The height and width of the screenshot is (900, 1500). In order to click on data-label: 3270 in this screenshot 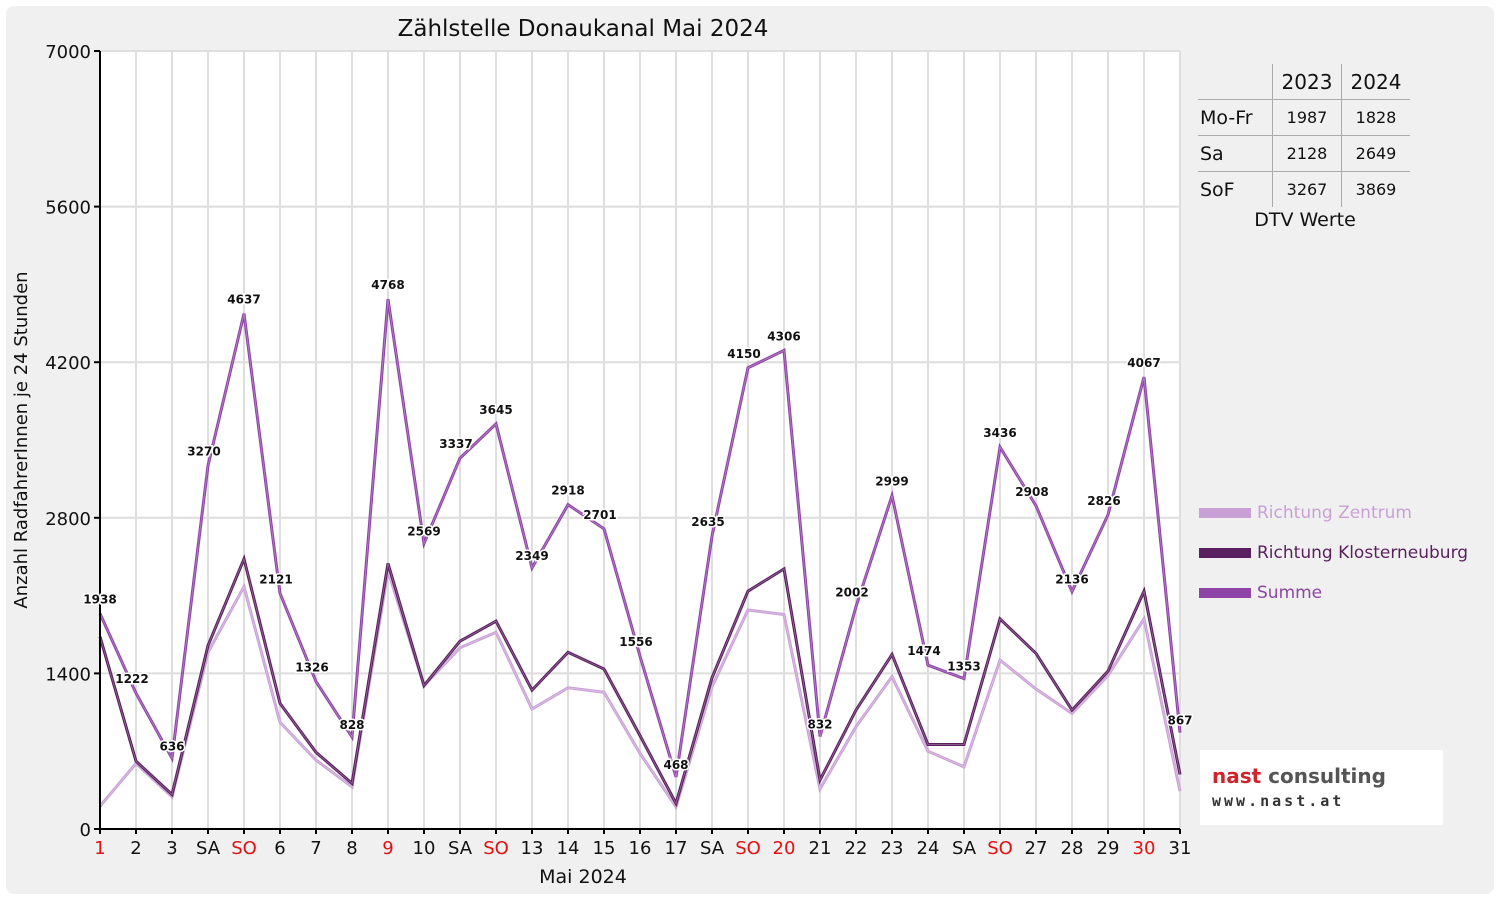, I will do `click(203, 452)`.